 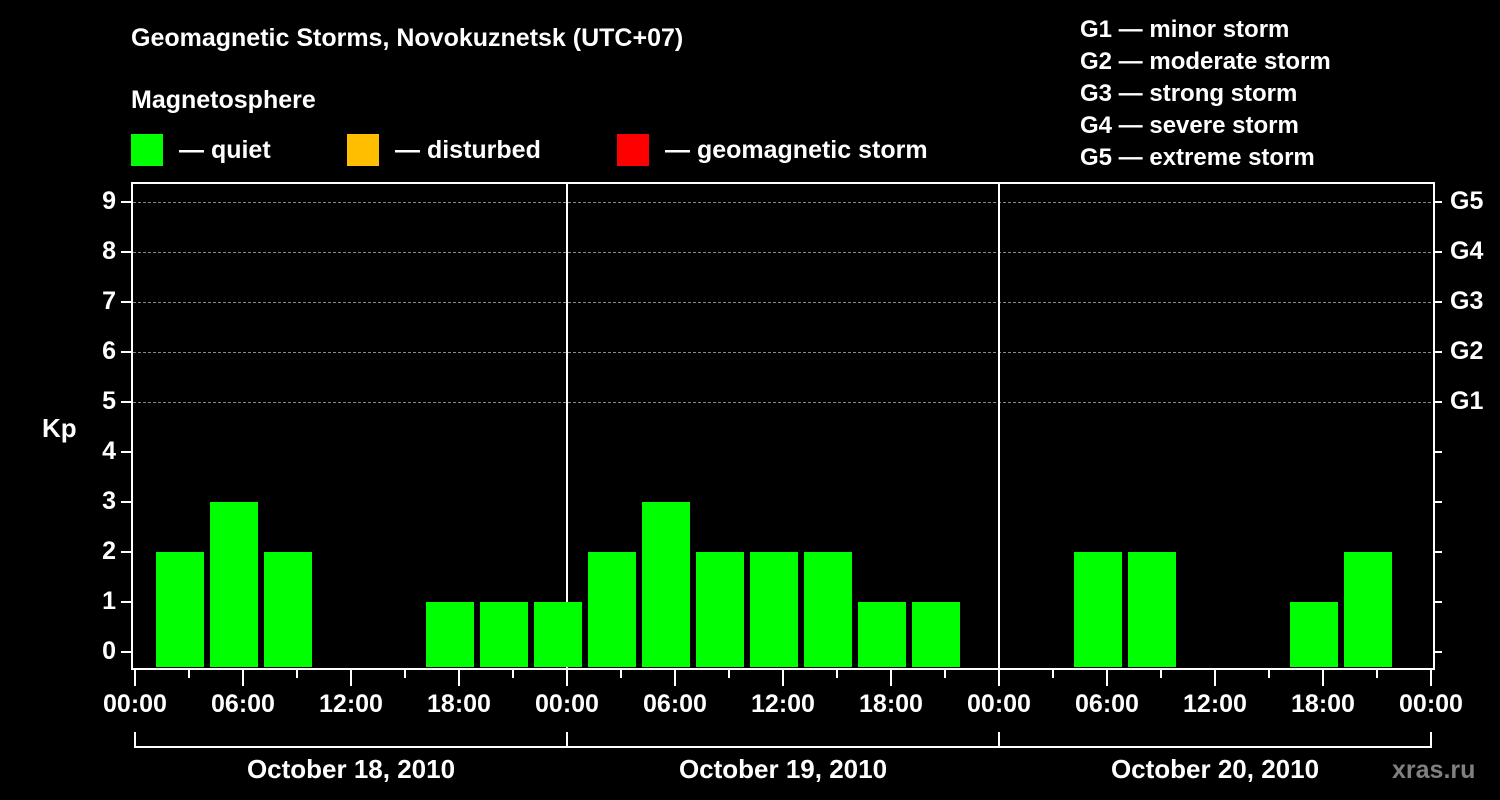 I want to click on storm-level-g5: G5 — extreme storm, so click(x=1197, y=157).